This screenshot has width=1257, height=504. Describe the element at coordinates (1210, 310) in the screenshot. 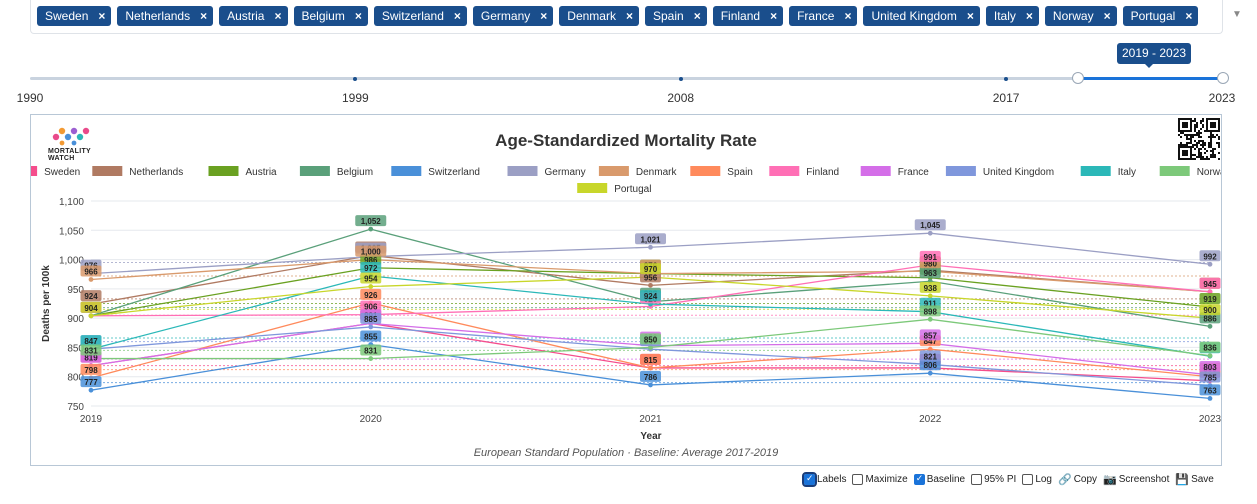

I see `data-label: 900` at that location.